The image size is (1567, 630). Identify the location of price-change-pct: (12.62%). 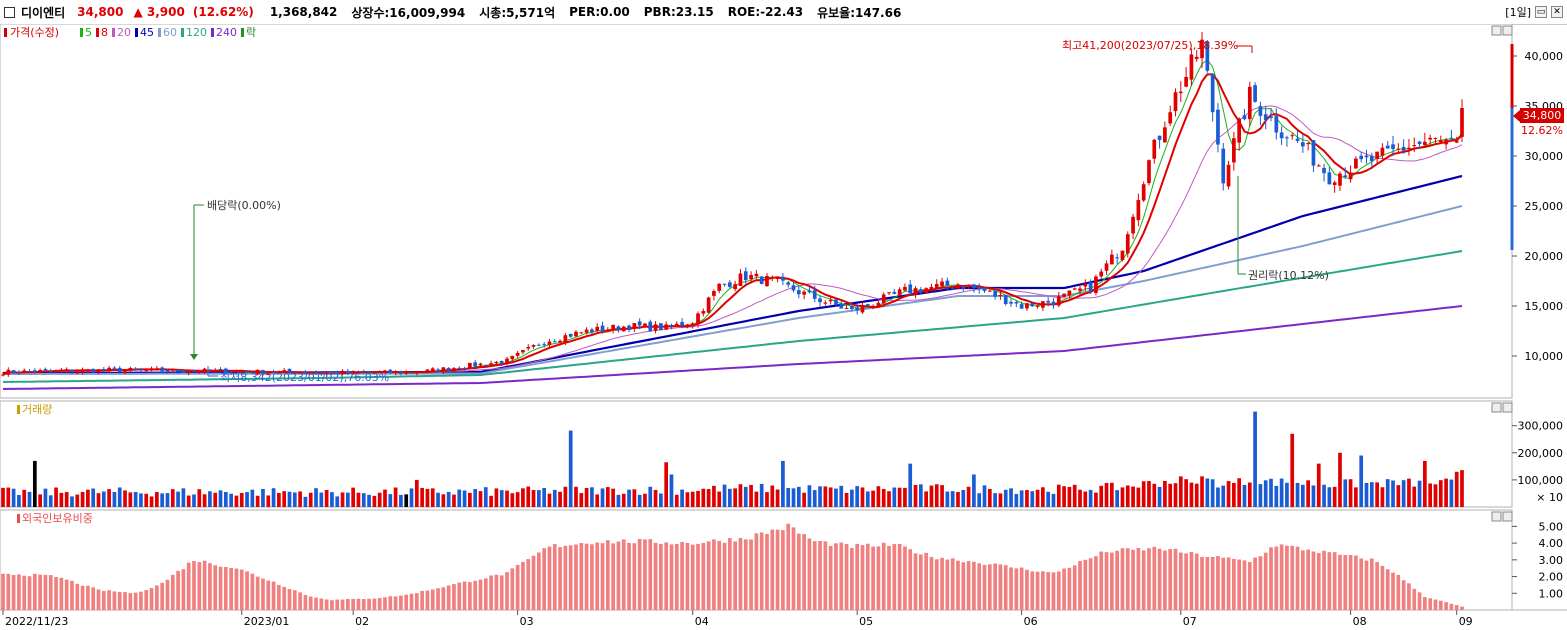
(223, 12).